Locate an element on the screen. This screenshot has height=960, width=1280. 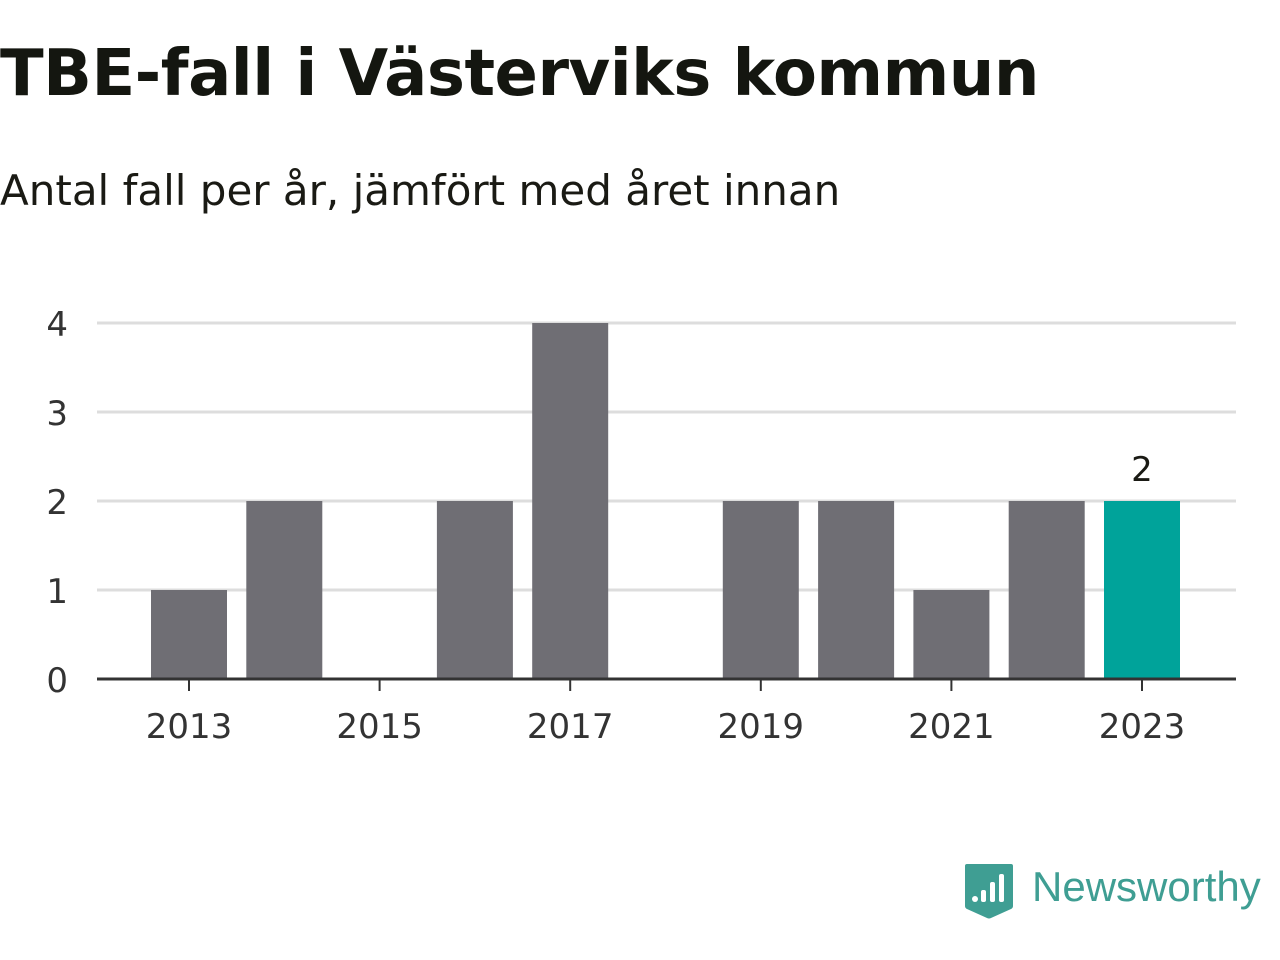
bar-2020 is located at coordinates (856, 590).